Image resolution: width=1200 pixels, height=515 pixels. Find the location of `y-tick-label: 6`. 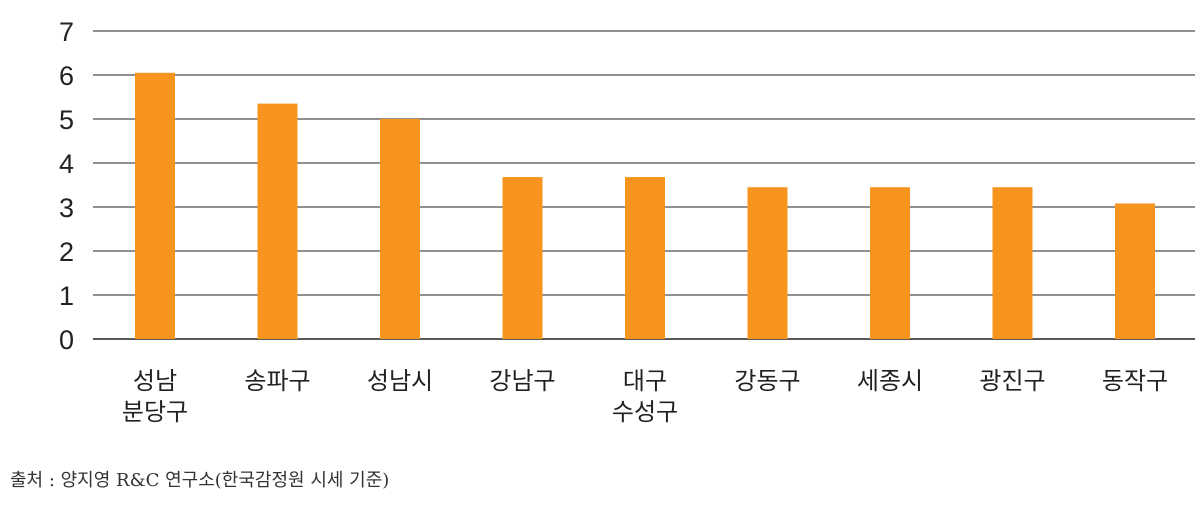

y-tick-label: 6 is located at coordinates (66, 76).